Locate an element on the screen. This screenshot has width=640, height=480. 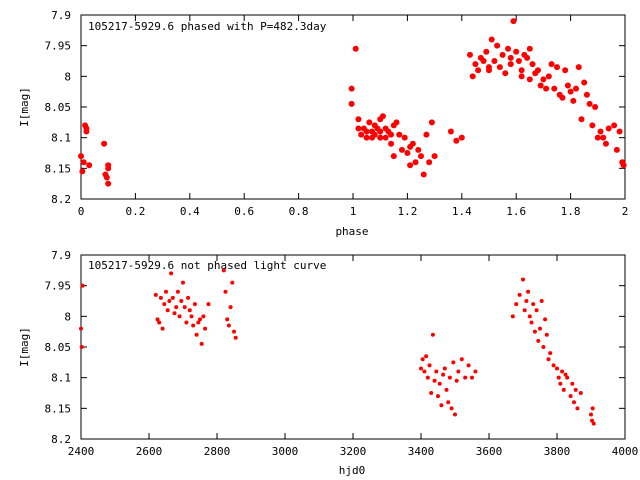
unphased-x-tick-label: 3600 is located at coordinates (489, 451).